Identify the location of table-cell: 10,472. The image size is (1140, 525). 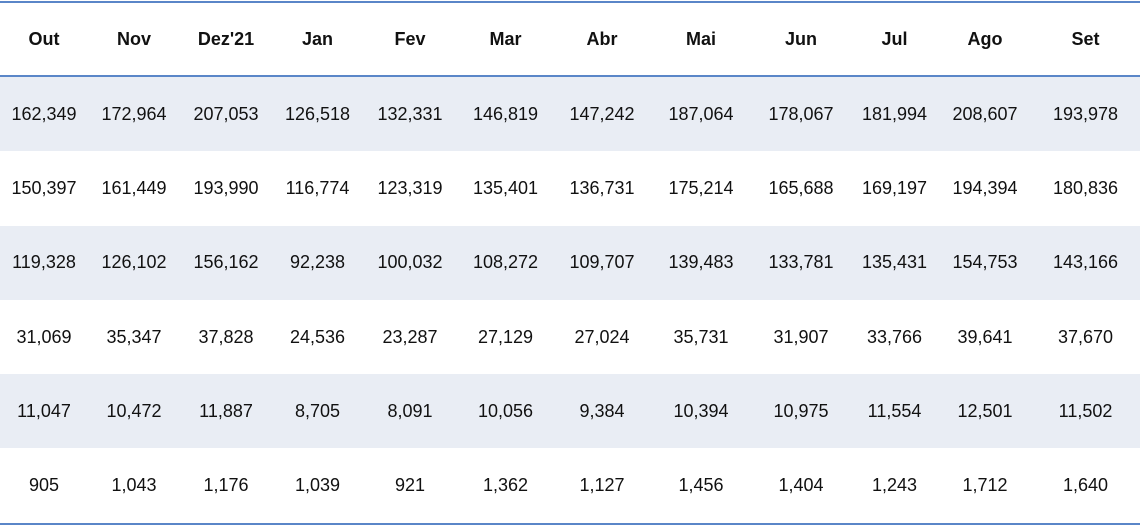
(134, 411).